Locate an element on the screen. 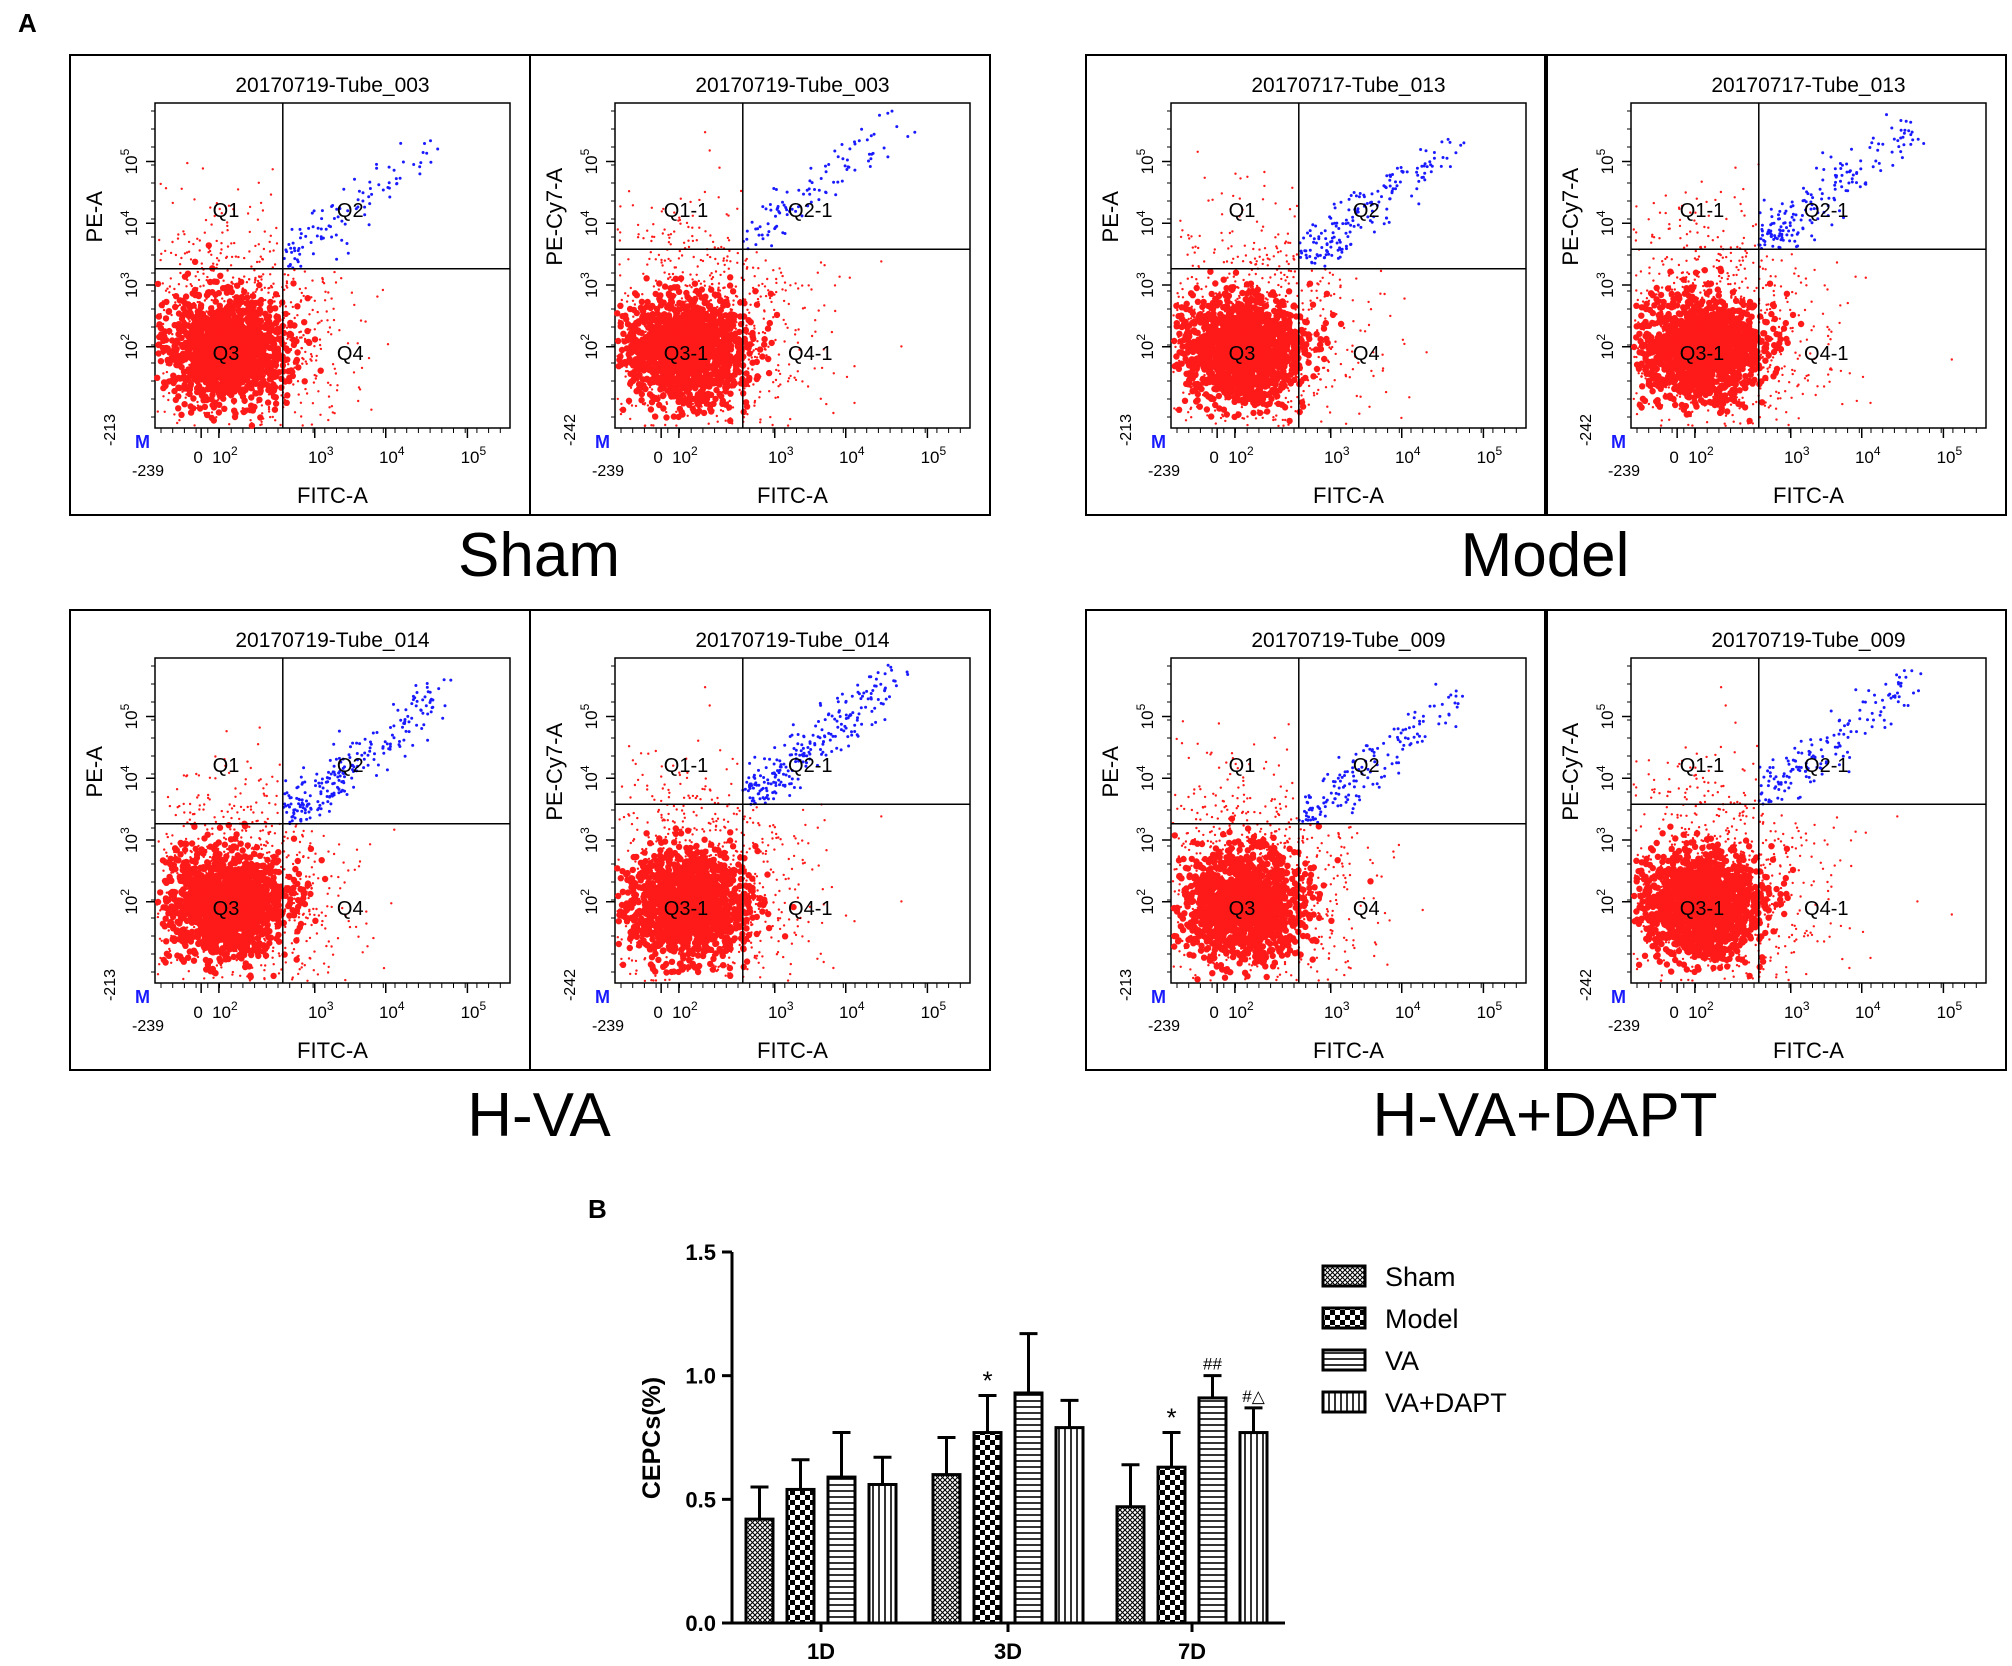  y-min-label: -242 is located at coordinates (1586, 985).